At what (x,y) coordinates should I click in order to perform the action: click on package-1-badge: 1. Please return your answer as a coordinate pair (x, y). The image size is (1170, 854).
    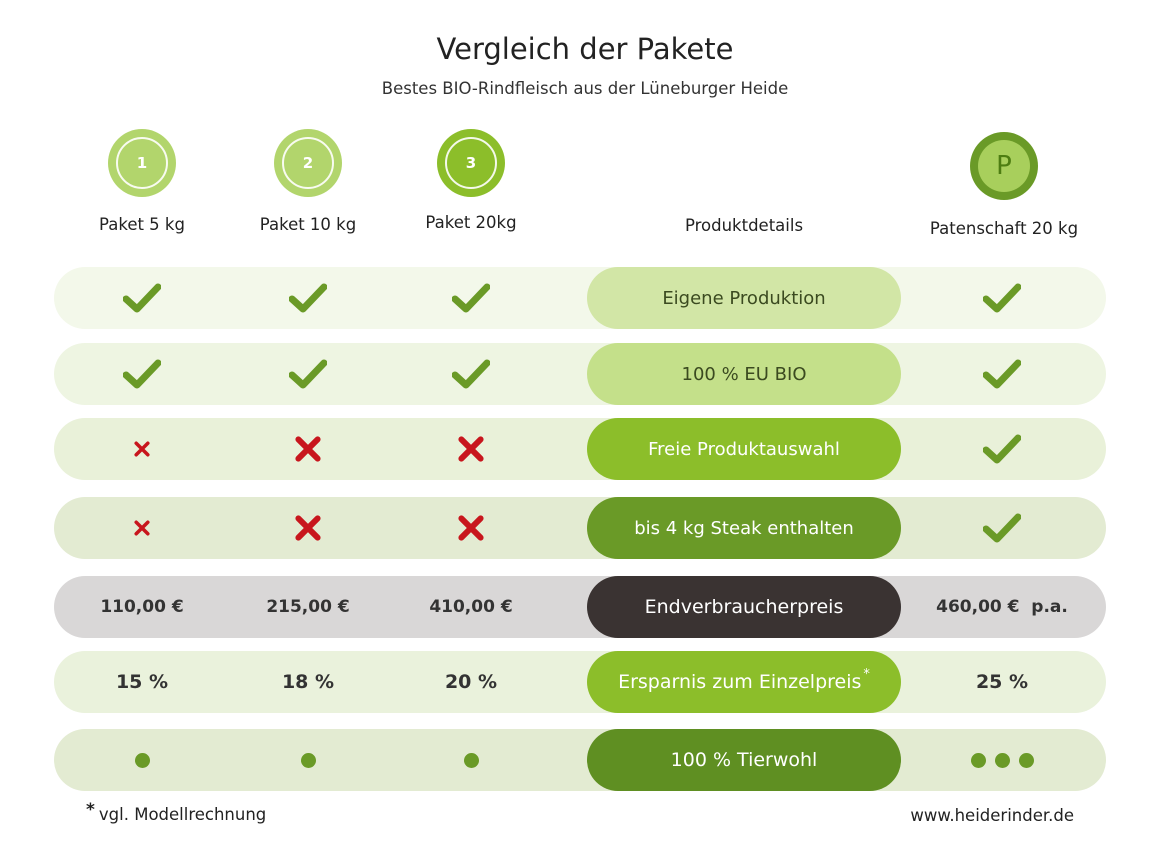
    Looking at the image, I should click on (142, 163).